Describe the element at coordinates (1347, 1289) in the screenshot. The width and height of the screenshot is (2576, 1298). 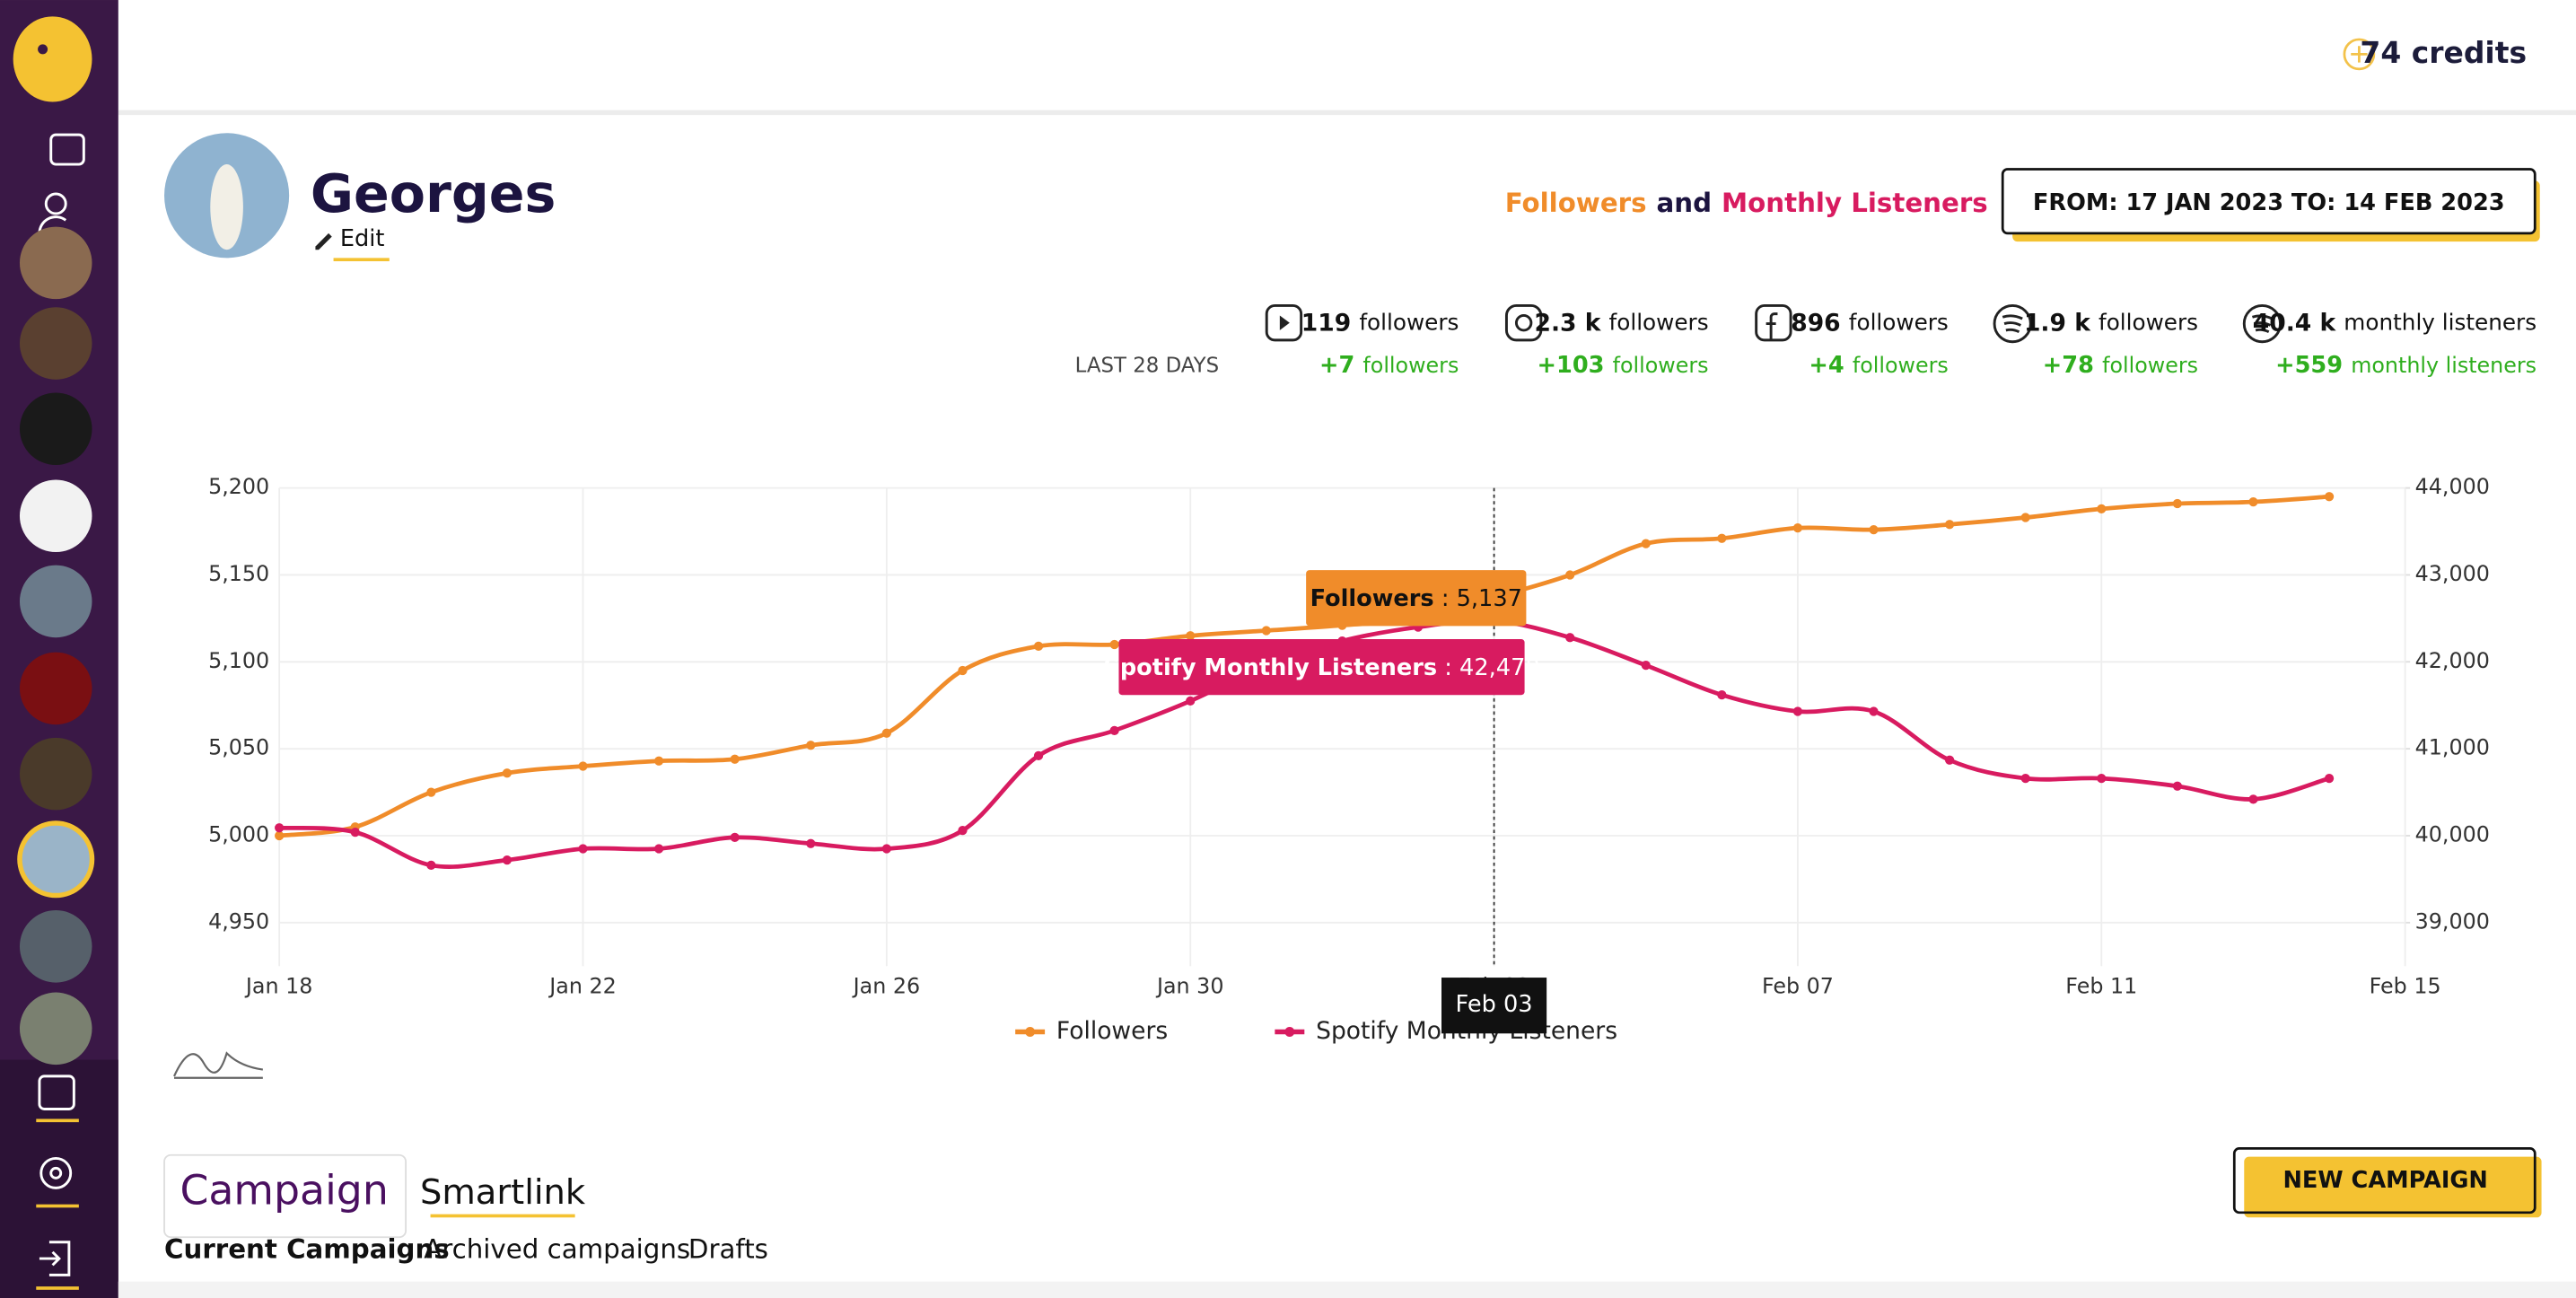
I see `bottom-fade` at that location.